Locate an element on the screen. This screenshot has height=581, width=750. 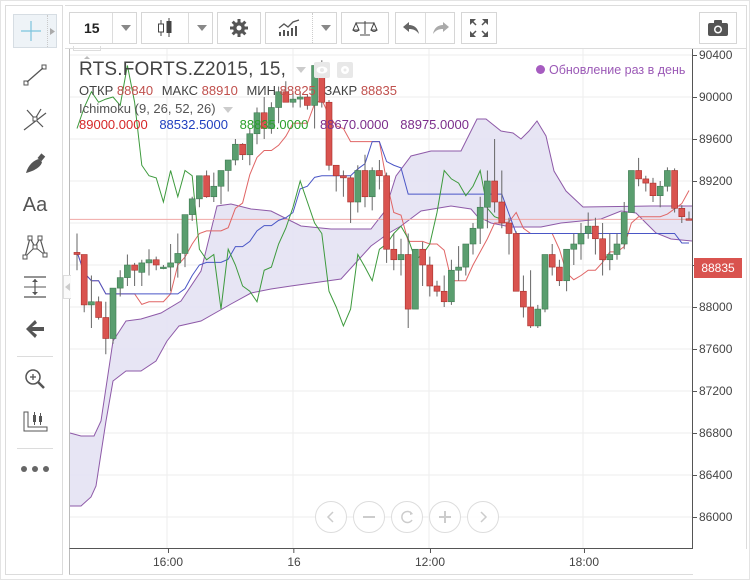
trend-line-icon is located at coordinates (35, 75).